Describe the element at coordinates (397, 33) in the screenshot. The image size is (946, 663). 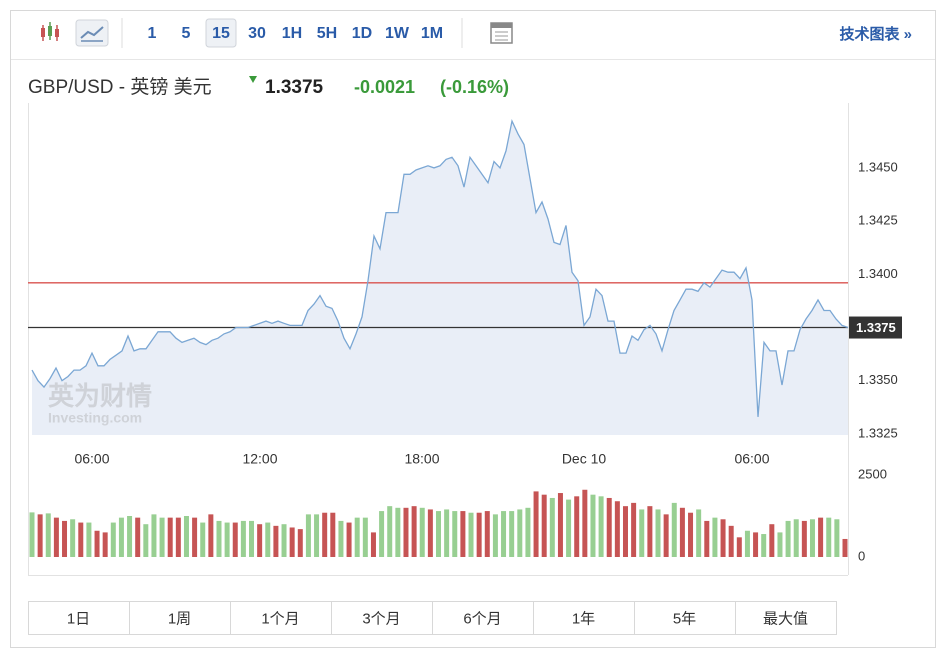
I see `interval-button: 1W` at that location.